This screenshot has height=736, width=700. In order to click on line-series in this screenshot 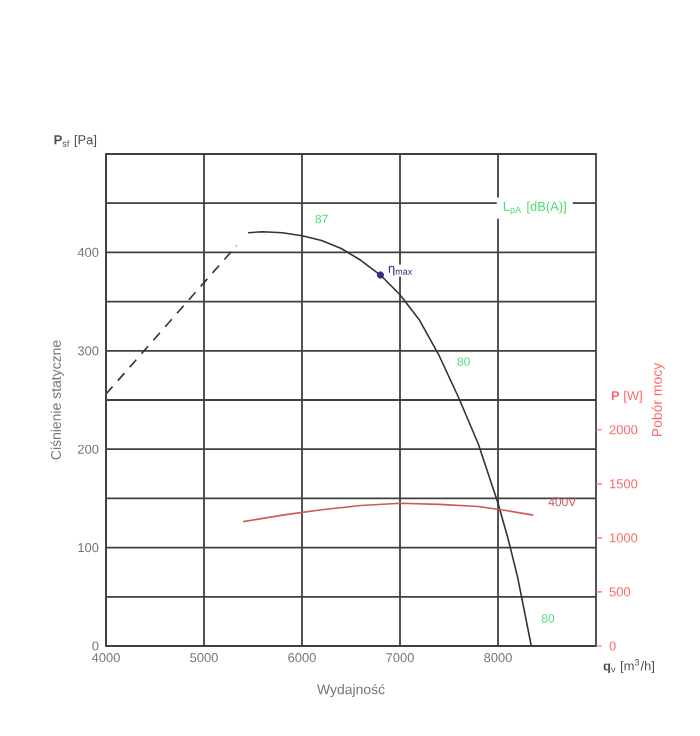, I will do `click(388, 512)`.